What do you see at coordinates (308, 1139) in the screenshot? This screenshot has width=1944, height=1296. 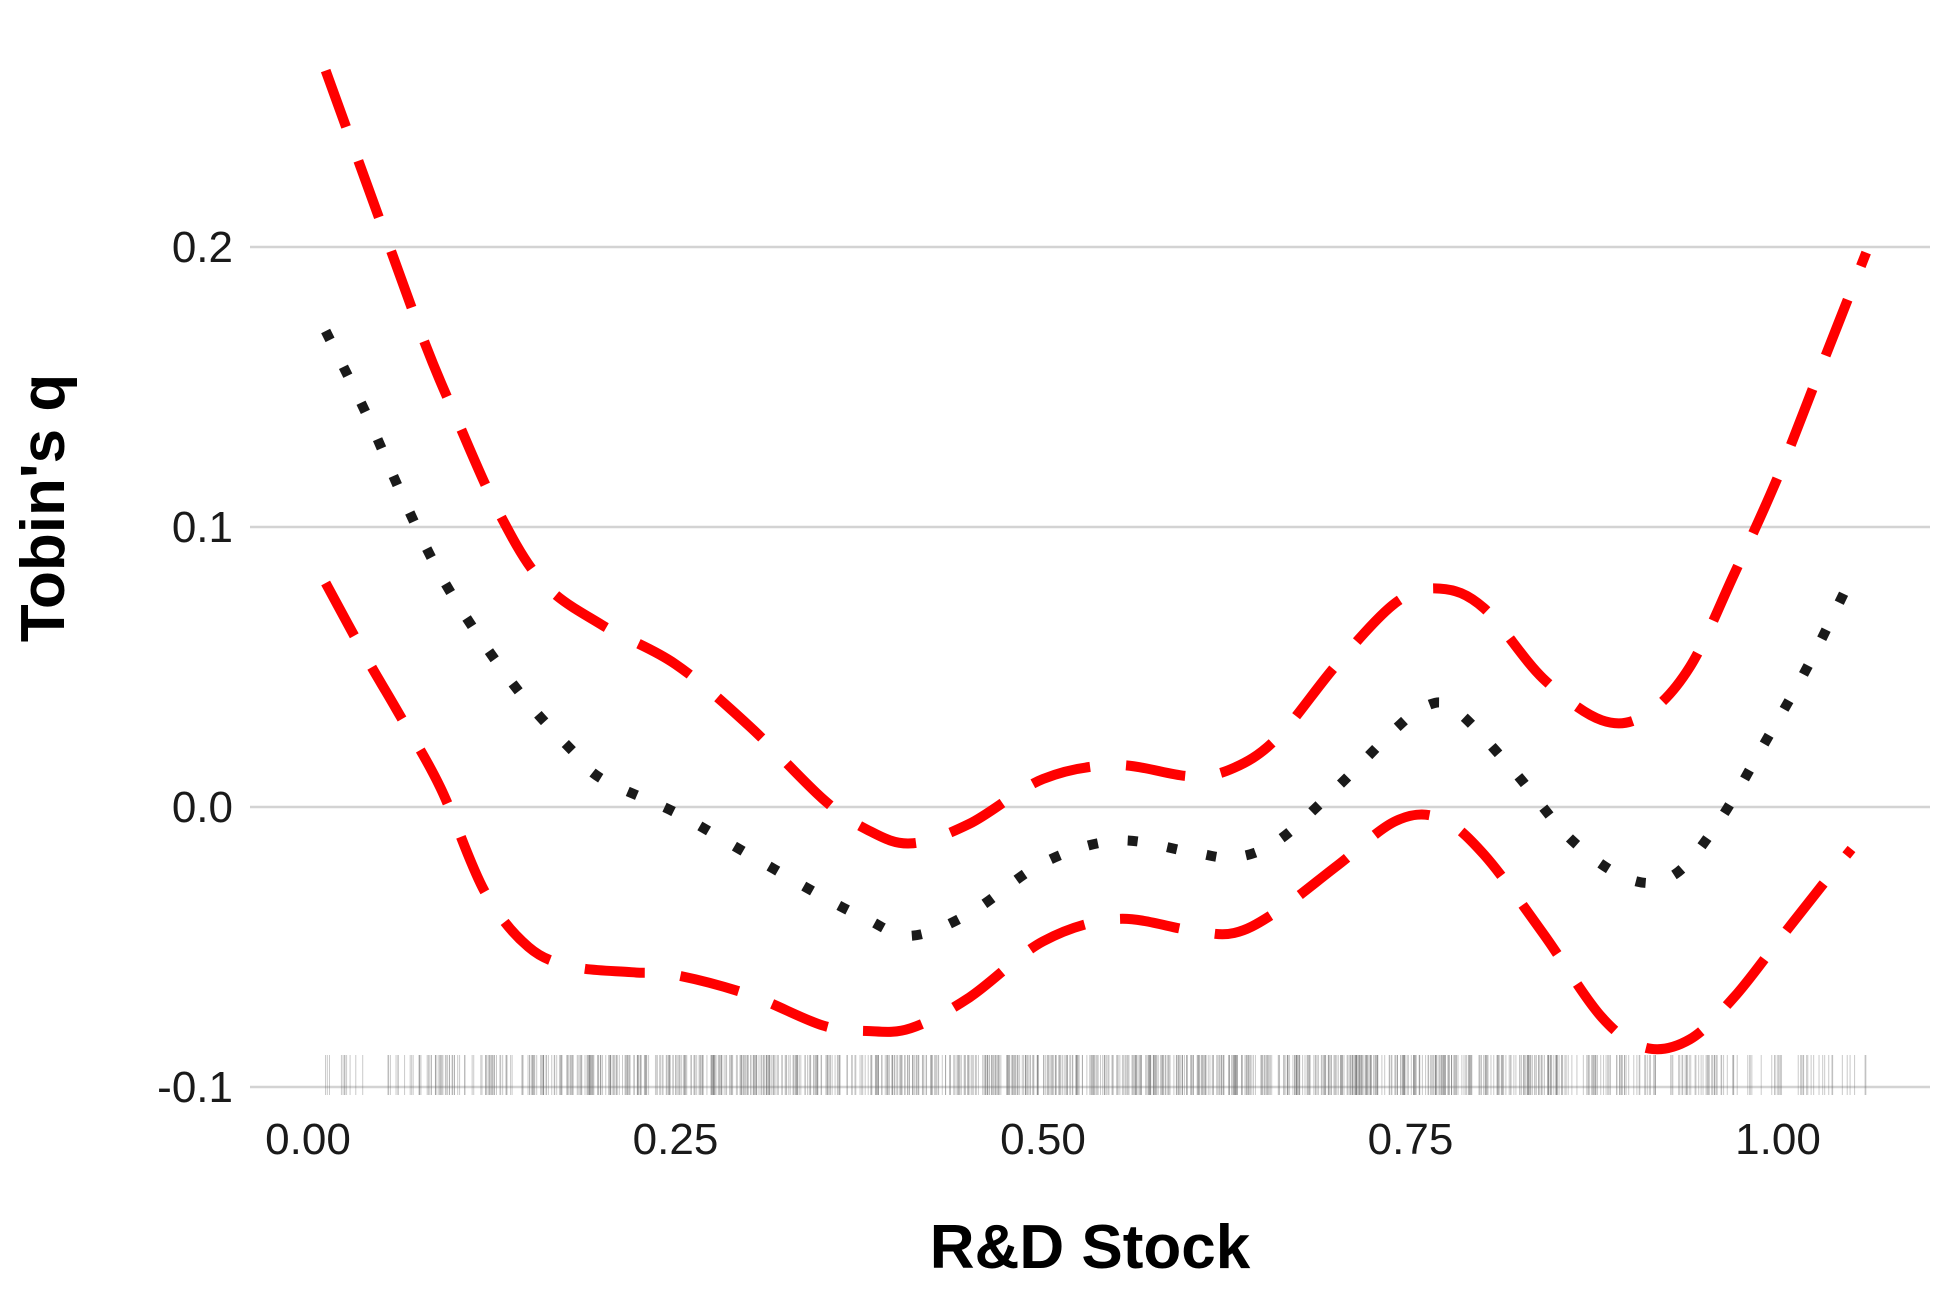 I see `x-tick-label: 0.00` at bounding box center [308, 1139].